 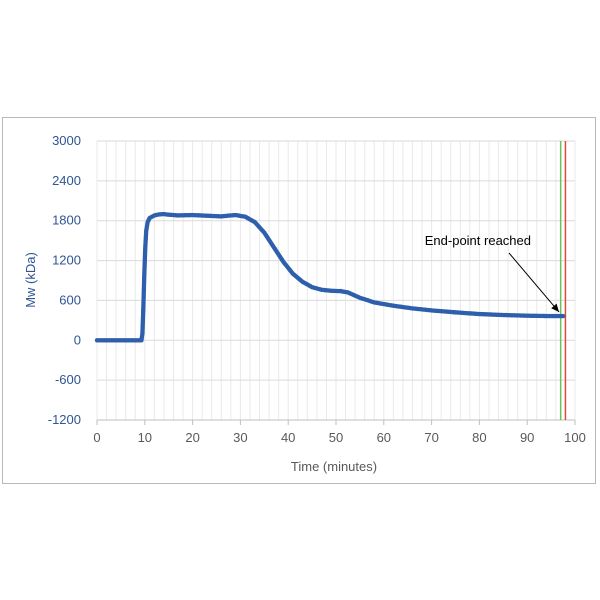 I want to click on end-point-lines, so click(x=563, y=280).